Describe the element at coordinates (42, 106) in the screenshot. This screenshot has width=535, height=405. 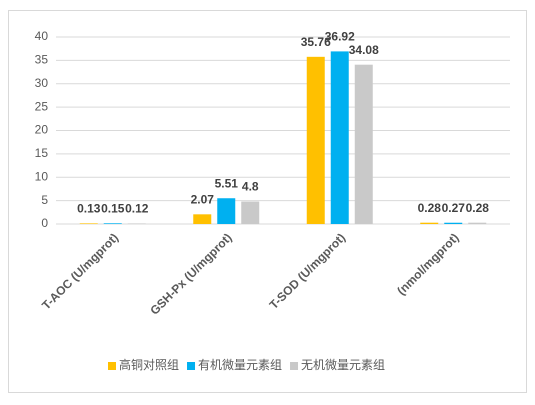
I see `y-tick-label: 25` at that location.